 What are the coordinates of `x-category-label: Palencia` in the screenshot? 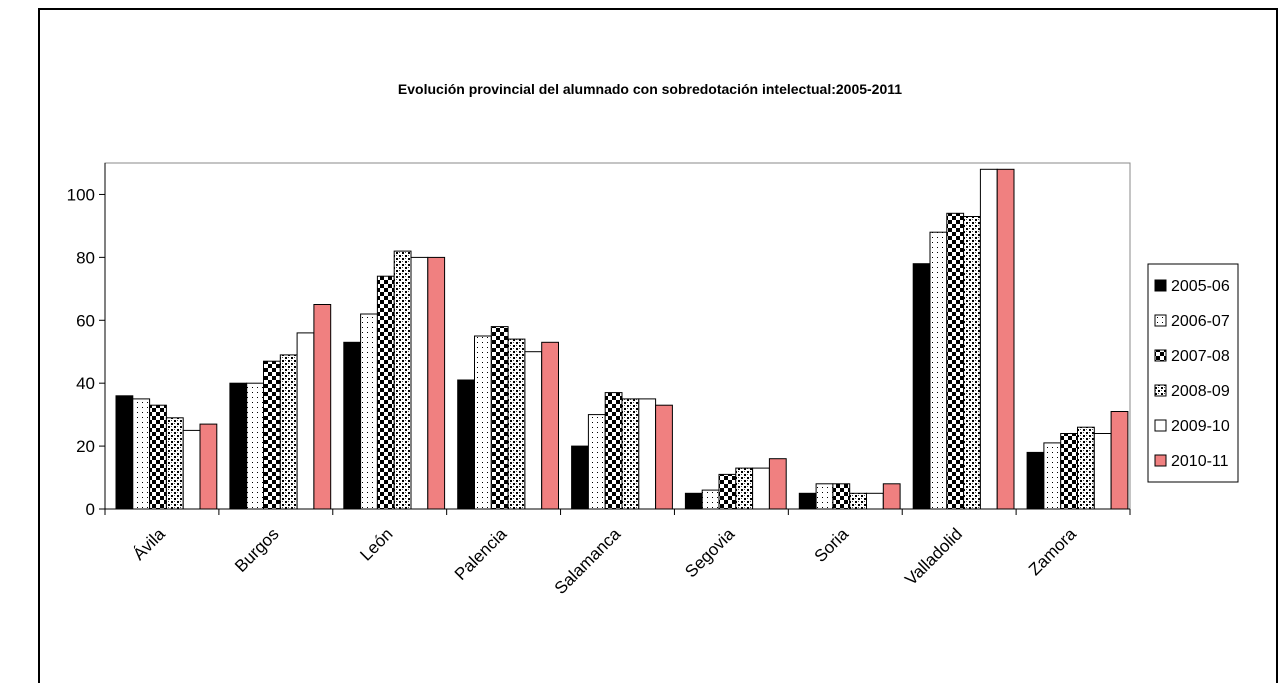 It's located at (481, 554).